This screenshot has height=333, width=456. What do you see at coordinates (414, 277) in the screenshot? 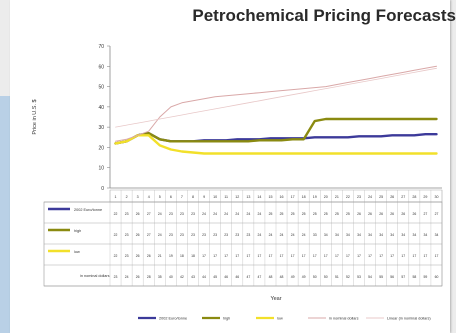
I see `table-cell-value: 58` at bounding box center [414, 277].